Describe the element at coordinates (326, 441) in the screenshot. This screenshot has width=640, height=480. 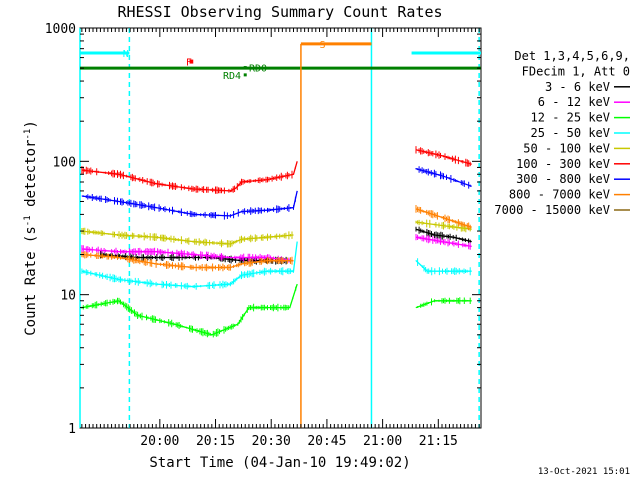
I see `x-tick-label: 20:45` at that location.